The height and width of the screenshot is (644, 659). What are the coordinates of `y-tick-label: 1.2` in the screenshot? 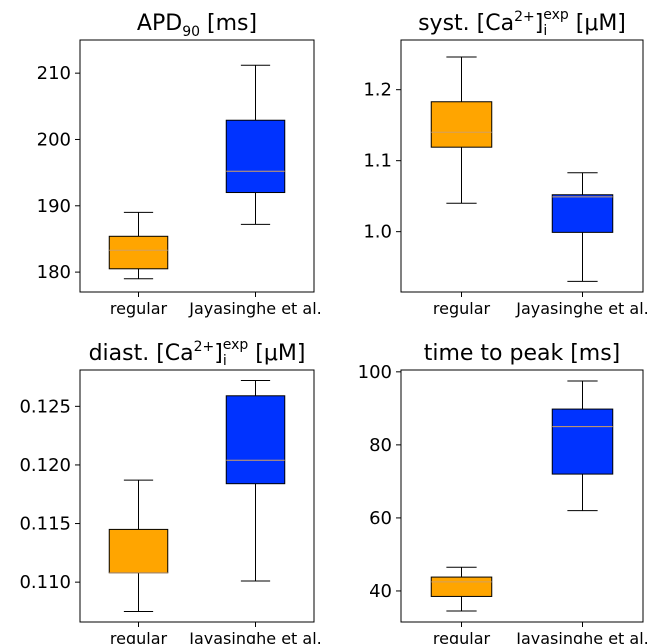 It's located at (377, 90).